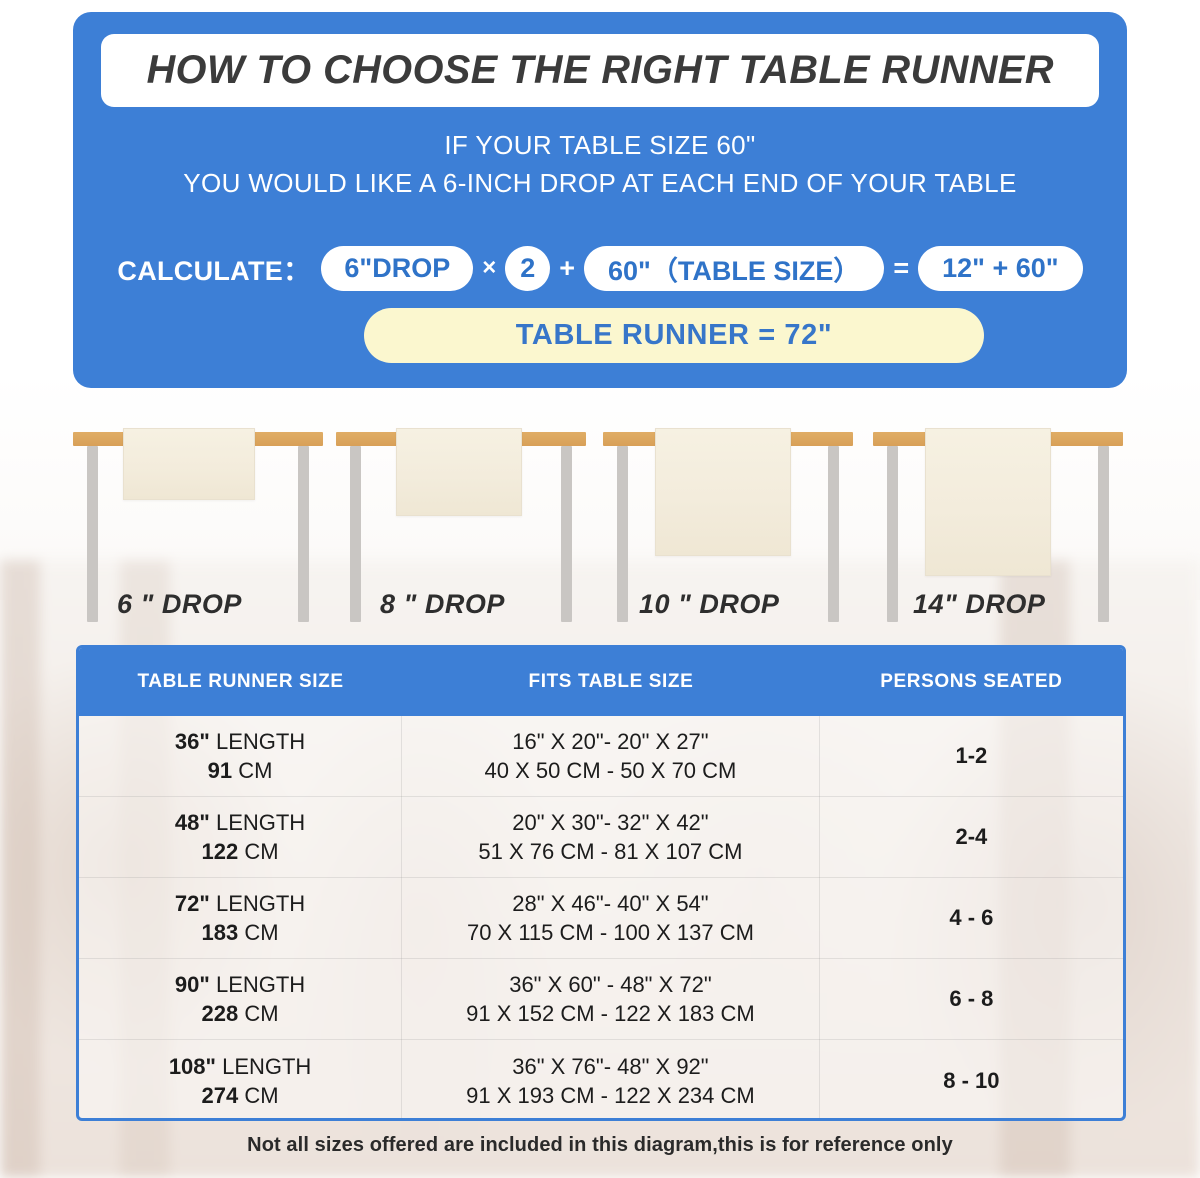 Image resolution: width=1200 pixels, height=1178 pixels. What do you see at coordinates (192, 984) in the screenshot?
I see `runner-inches-value: 90"` at bounding box center [192, 984].